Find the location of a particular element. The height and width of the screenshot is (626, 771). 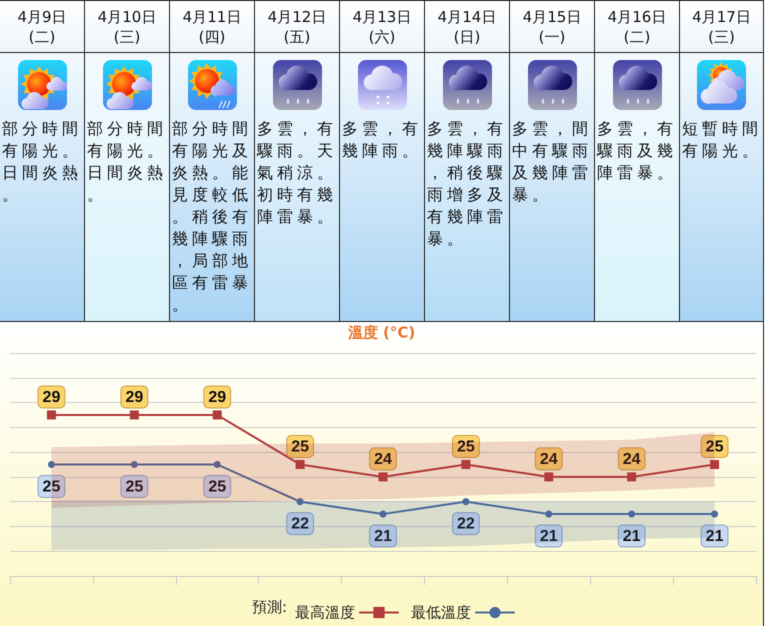

category-label: 4月11日 (四) is located at coordinates (212, 27).